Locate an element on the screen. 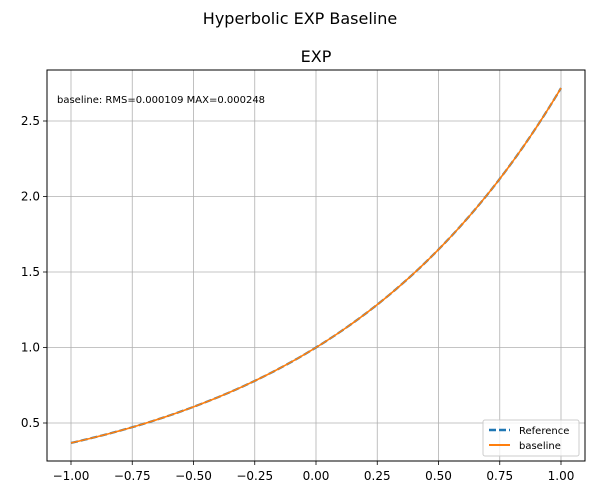 This screenshot has width=600, height=504. x-tick-label: 0.25 is located at coordinates (377, 476).